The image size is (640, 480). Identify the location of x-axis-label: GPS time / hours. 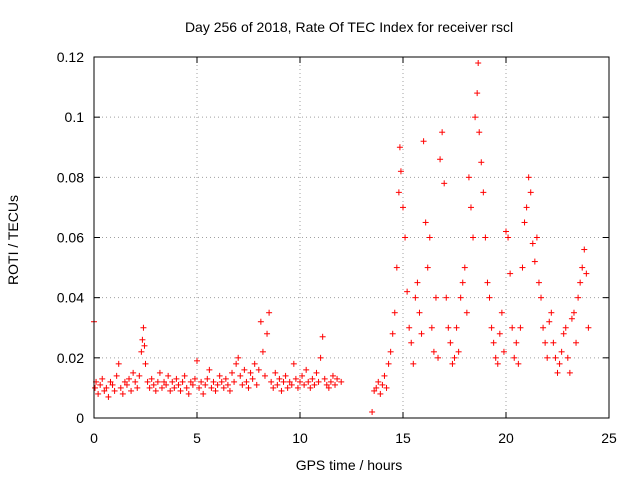
(349, 465).